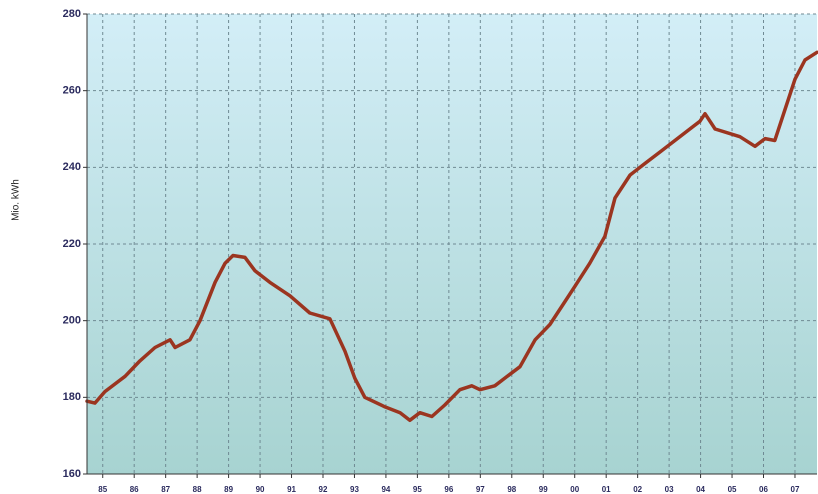  I want to click on x-tick-label: 91, so click(291, 489).